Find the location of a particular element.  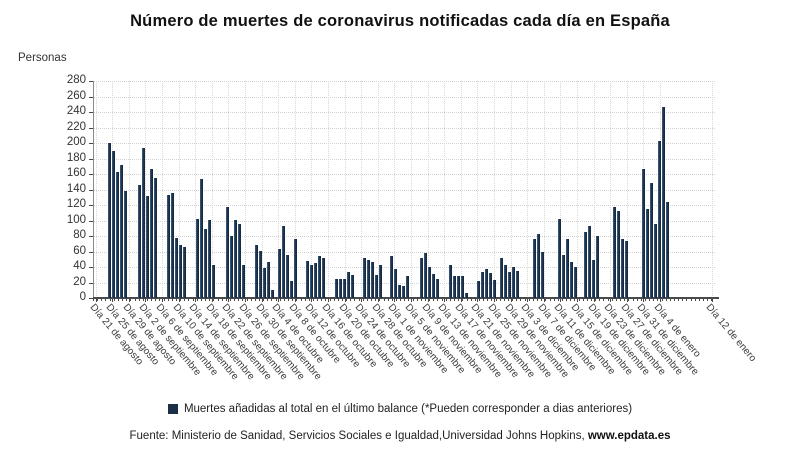

x-tick-label: Día 12 de enero is located at coordinates (731, 333).